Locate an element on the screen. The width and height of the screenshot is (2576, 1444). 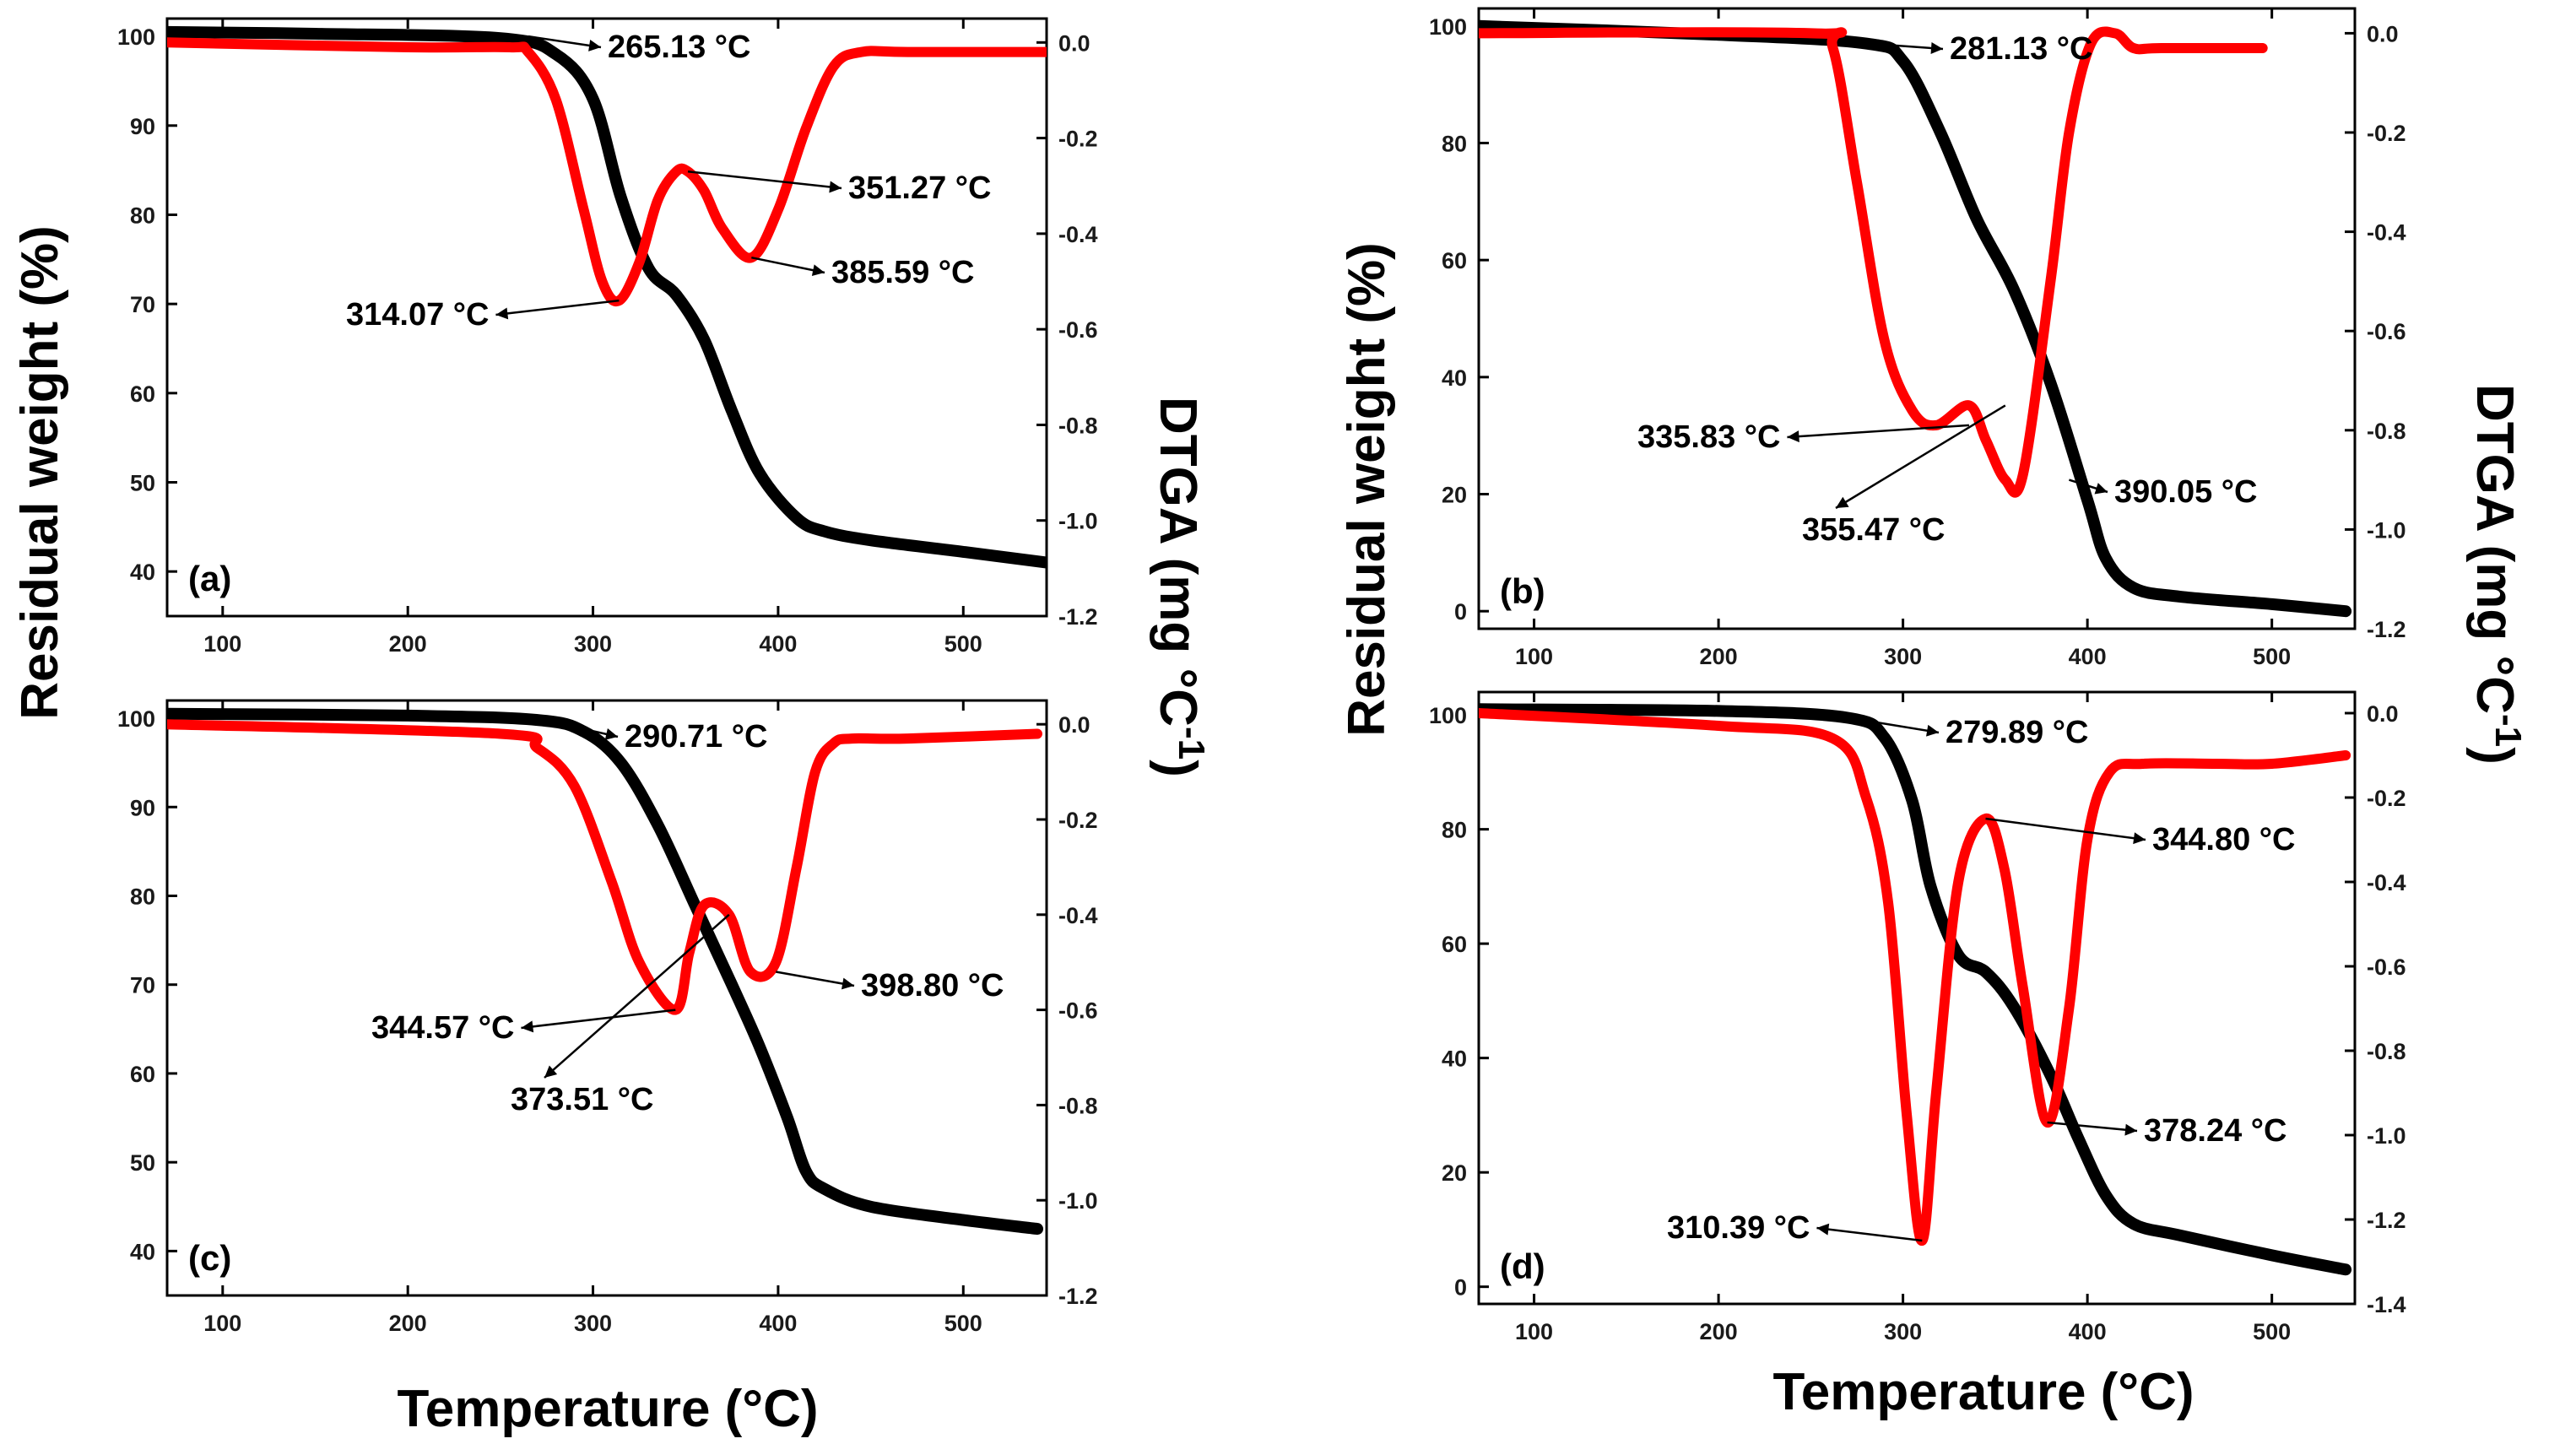
y-tick-label: 20 is located at coordinates (1454, 496).